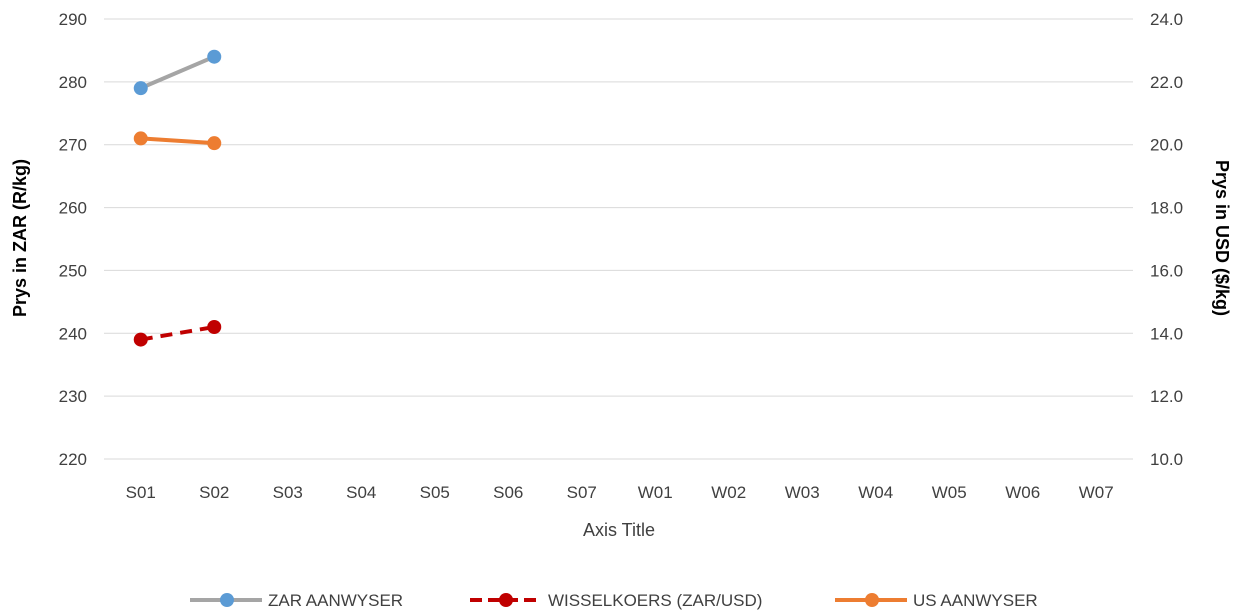 This screenshot has width=1242, height=613. Describe the element at coordinates (872, 600) in the screenshot. I see `legend-marker-us` at that location.